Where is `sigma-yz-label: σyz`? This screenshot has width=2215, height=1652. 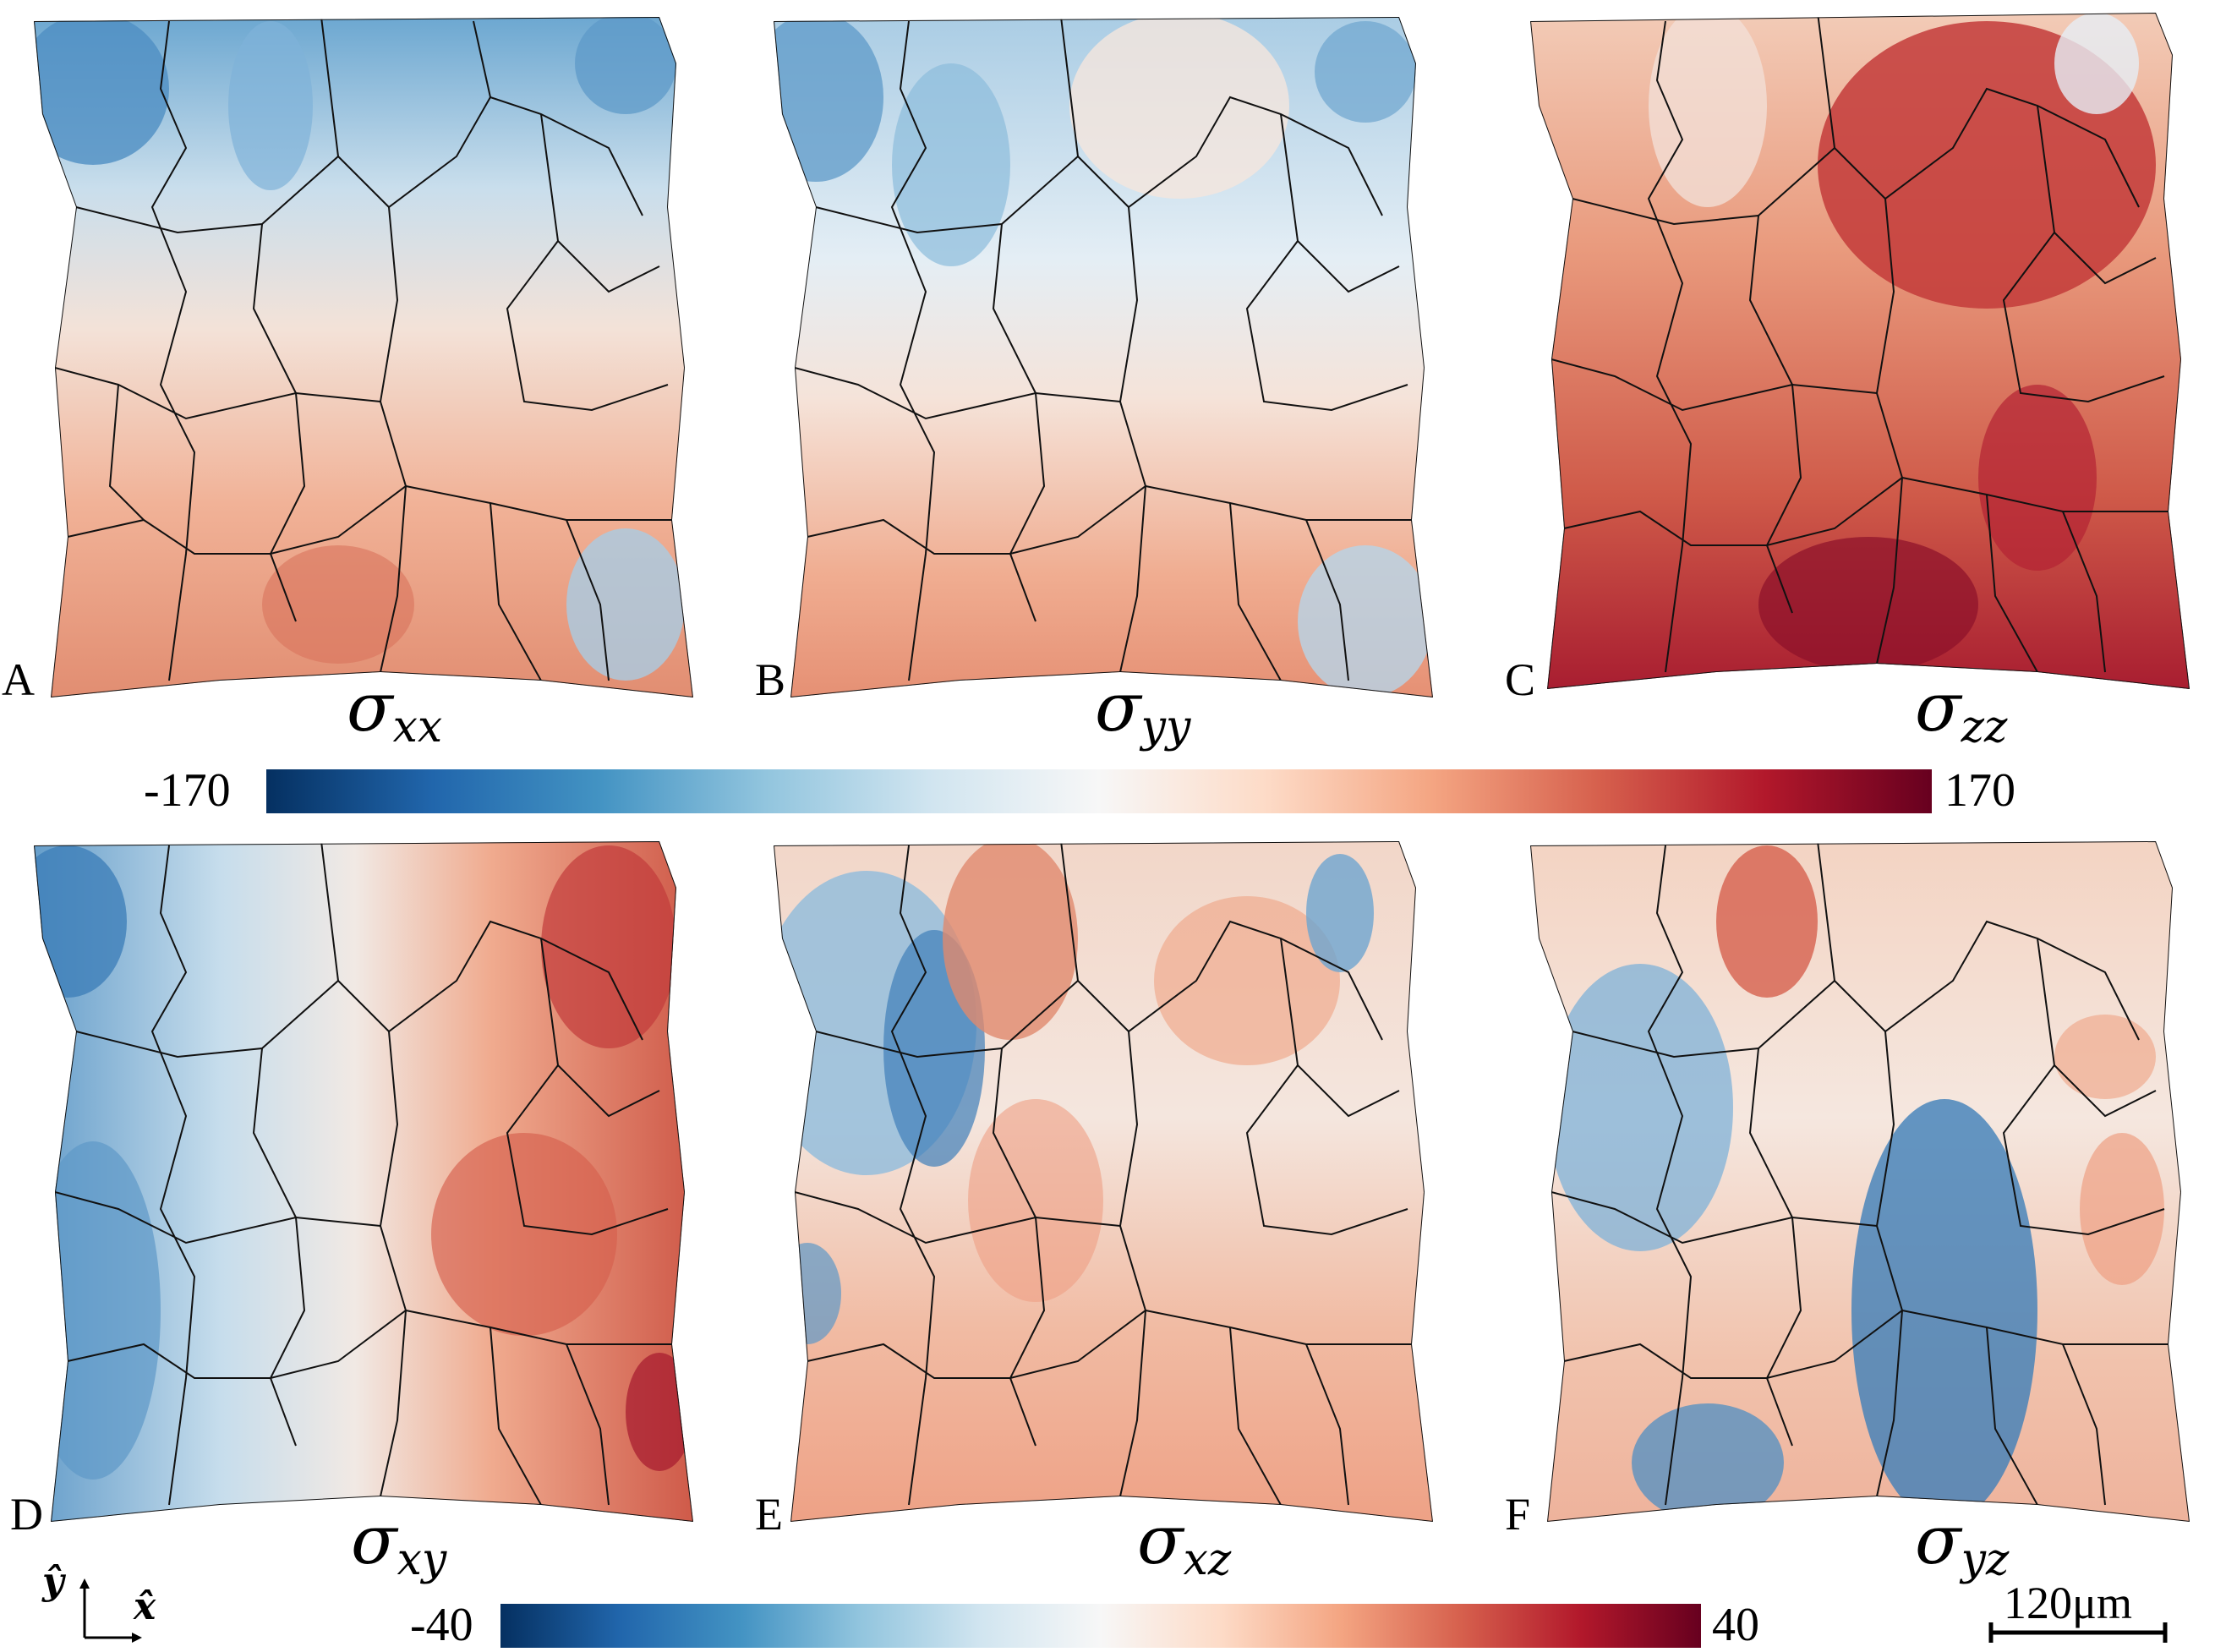
sigma-yz-label: σyz is located at coordinates (1962, 1543).